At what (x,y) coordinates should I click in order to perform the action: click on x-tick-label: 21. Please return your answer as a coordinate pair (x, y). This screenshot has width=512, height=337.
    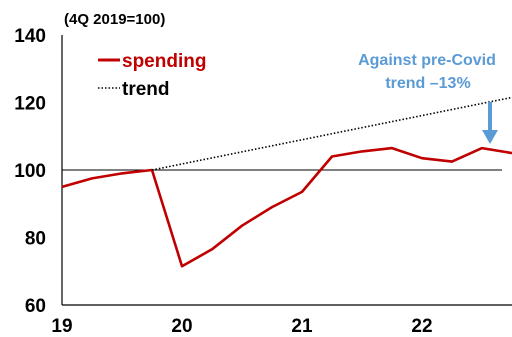
    Looking at the image, I should click on (302, 326).